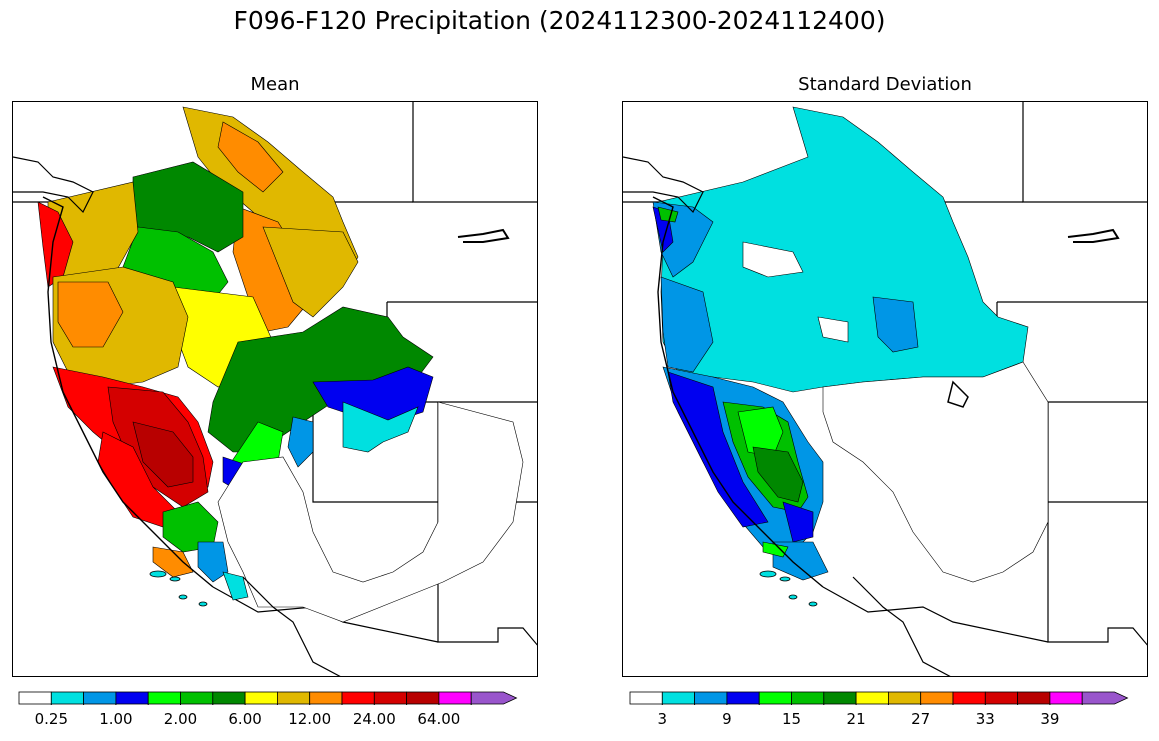 This screenshot has width=1159, height=741. What do you see at coordinates (791, 719) in the screenshot?
I see `std-colorbar-tick-label: 15` at bounding box center [791, 719].